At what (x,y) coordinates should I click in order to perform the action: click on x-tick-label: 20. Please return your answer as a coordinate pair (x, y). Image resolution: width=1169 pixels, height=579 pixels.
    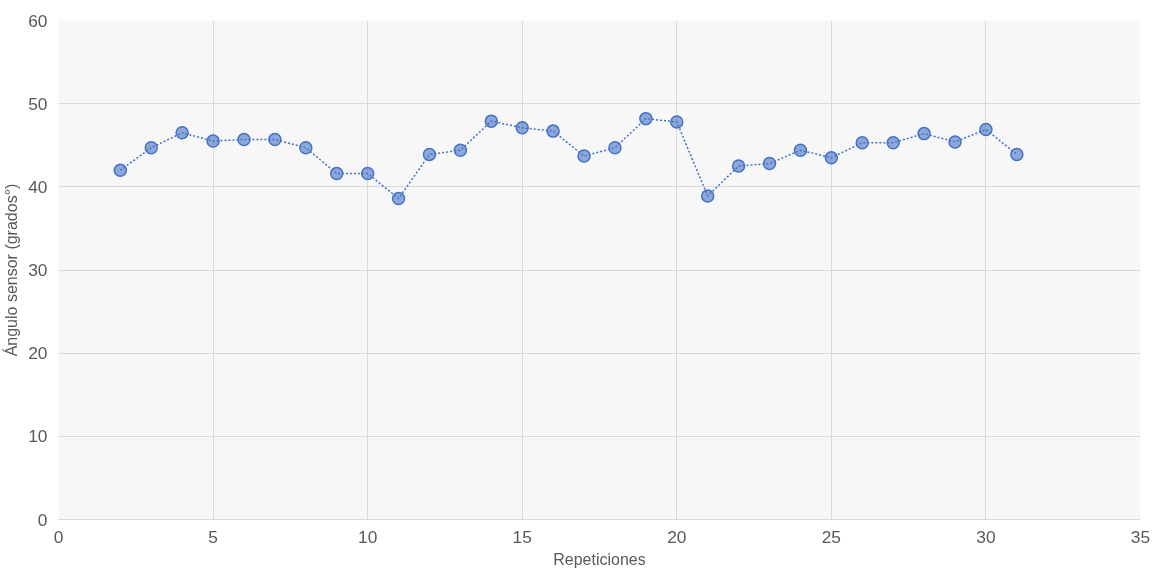
    Looking at the image, I should click on (677, 536).